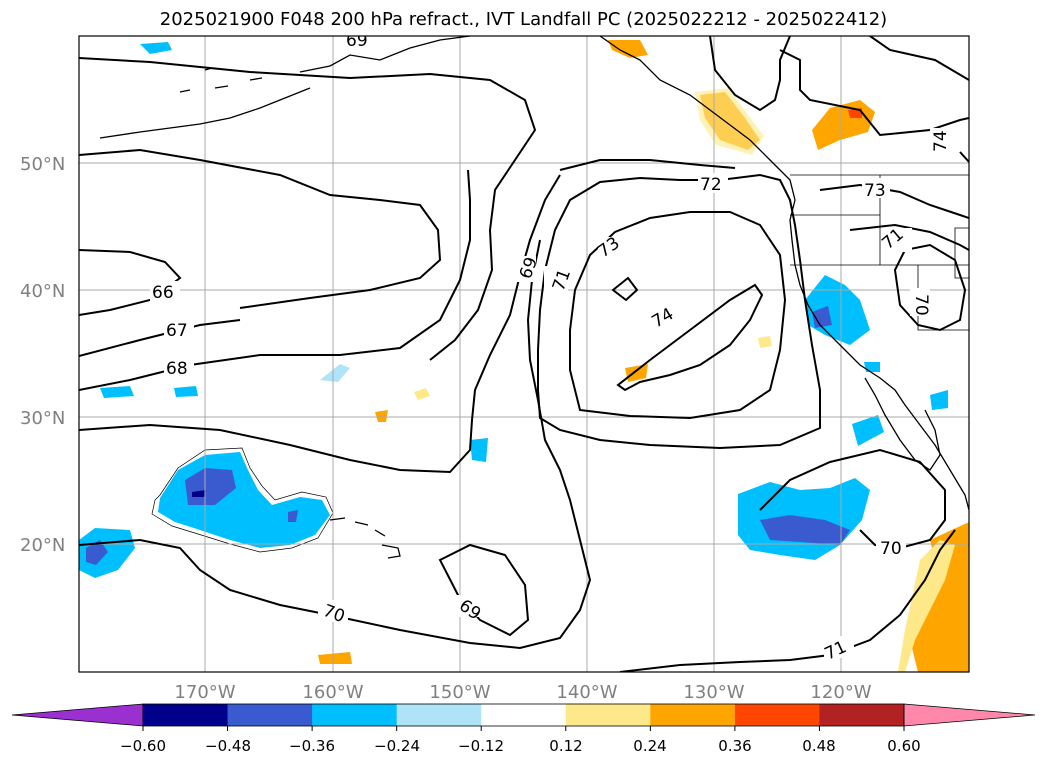 The image size is (1047, 765). I want to click on shaded-region-orange-south, so click(335, 658).